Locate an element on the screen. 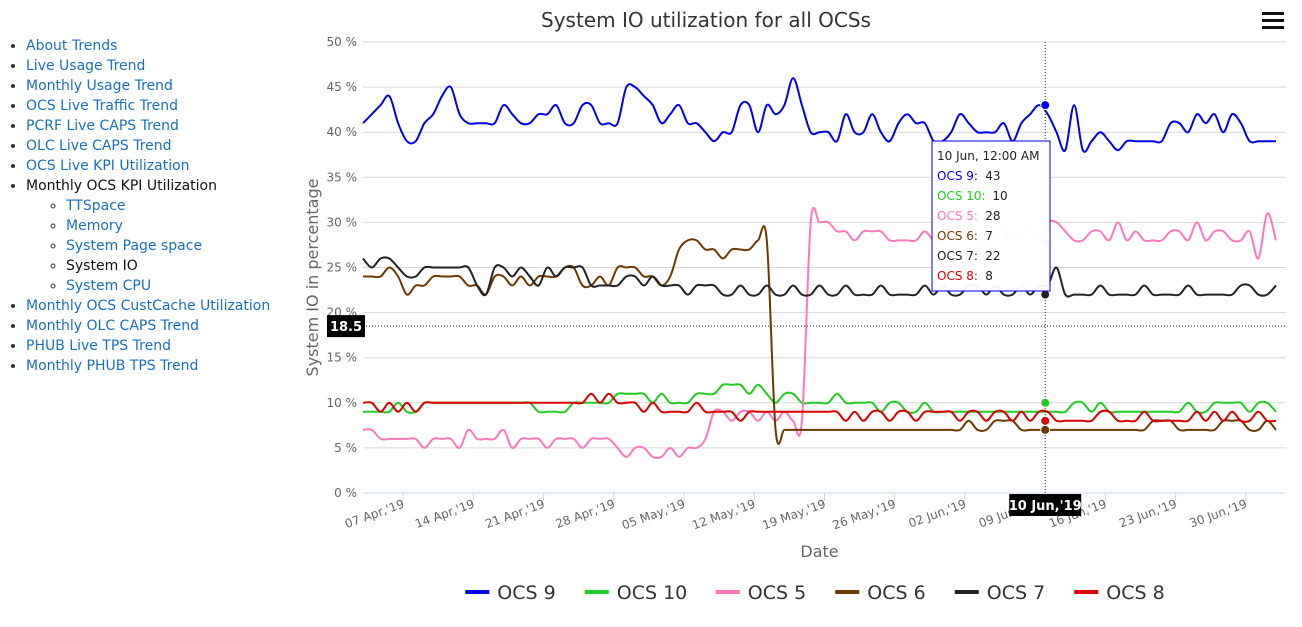 The width and height of the screenshot is (1302, 627). nav-link: OLC Live CAPS Trend is located at coordinates (99, 146).